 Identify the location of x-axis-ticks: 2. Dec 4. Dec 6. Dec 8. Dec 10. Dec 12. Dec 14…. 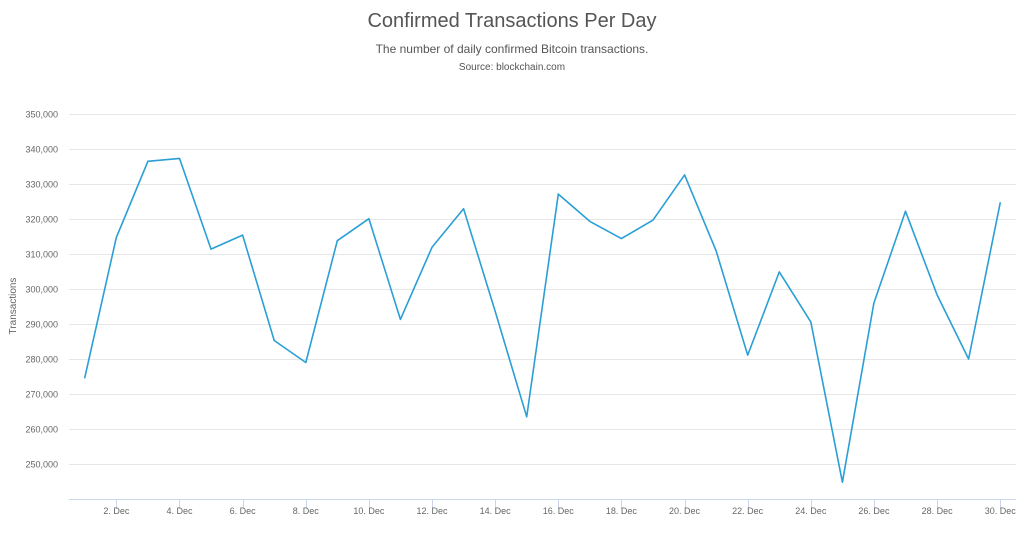
(559, 507).